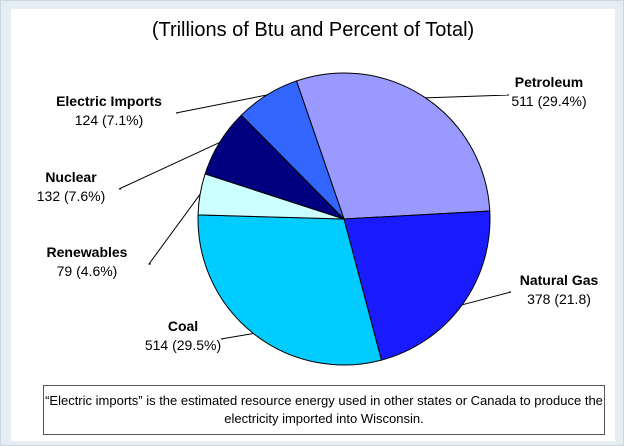 Image resolution: width=624 pixels, height=446 pixels. Describe the element at coordinates (174, 229) in the screenshot. I see `leader-line-renewables` at that location.